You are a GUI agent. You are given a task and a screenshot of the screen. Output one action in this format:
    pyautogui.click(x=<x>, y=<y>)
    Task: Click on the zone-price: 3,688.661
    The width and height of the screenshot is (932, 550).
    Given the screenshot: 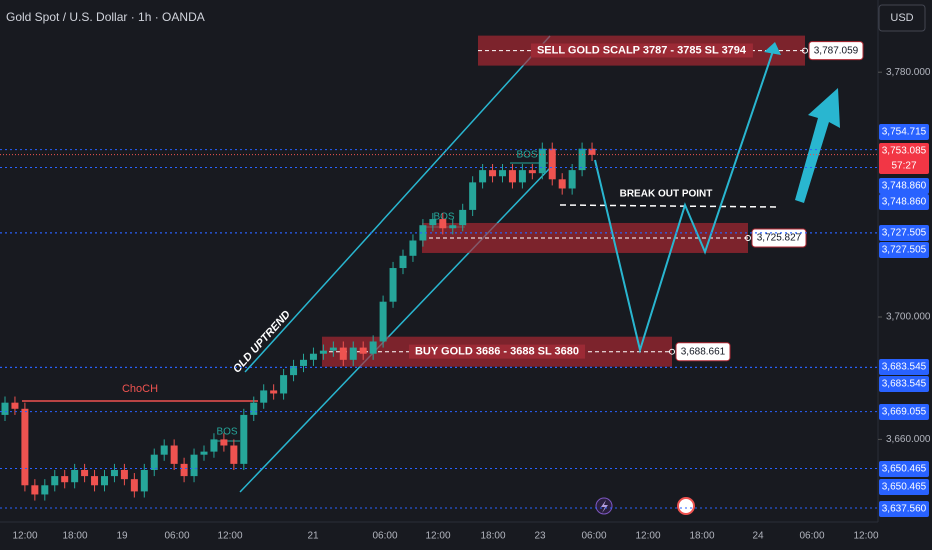 What is the action you would take?
    pyautogui.click(x=703, y=351)
    